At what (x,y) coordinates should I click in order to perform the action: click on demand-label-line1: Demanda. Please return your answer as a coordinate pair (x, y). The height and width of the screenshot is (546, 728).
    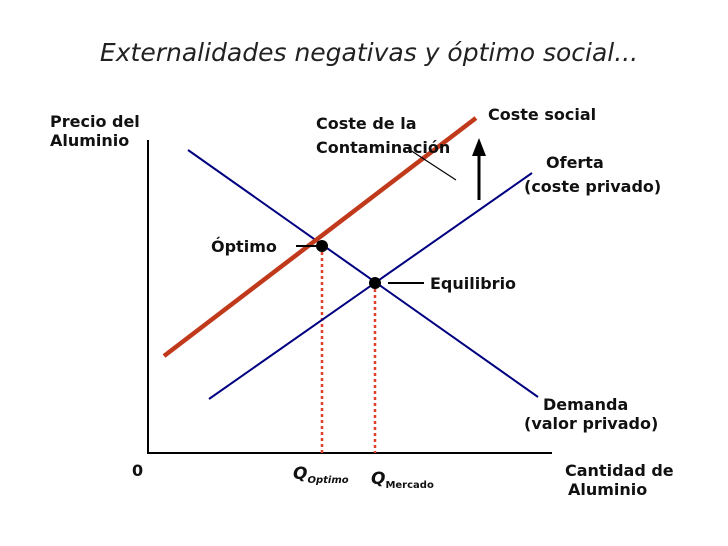
    Looking at the image, I should click on (585, 404).